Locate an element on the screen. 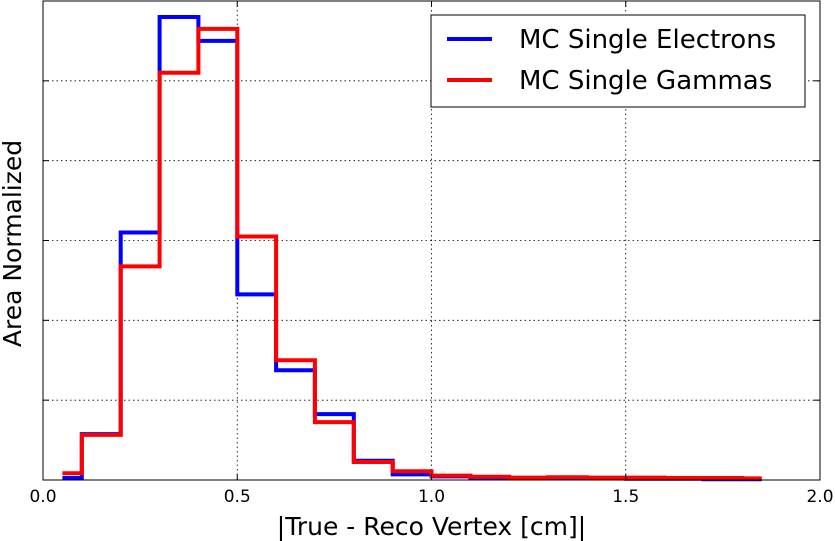  x-tick-label: 1.5 is located at coordinates (625, 497).